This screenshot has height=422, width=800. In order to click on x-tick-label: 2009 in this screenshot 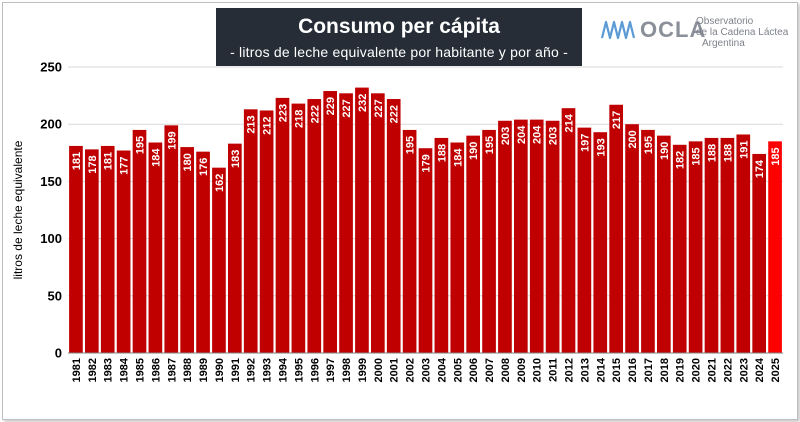, I will do `click(522, 370)`.